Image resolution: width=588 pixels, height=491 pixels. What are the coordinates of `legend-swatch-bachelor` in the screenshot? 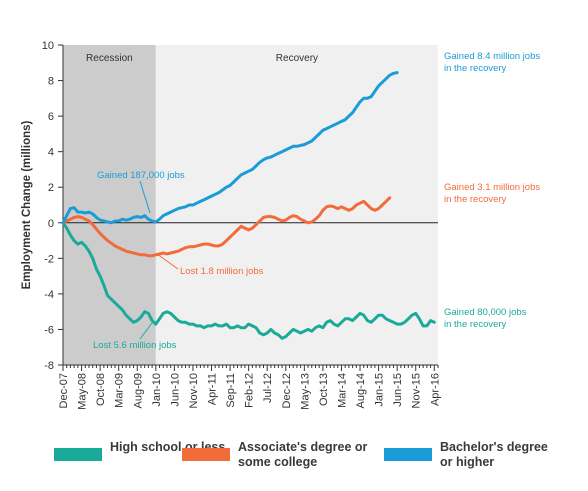 It's located at (408, 454).